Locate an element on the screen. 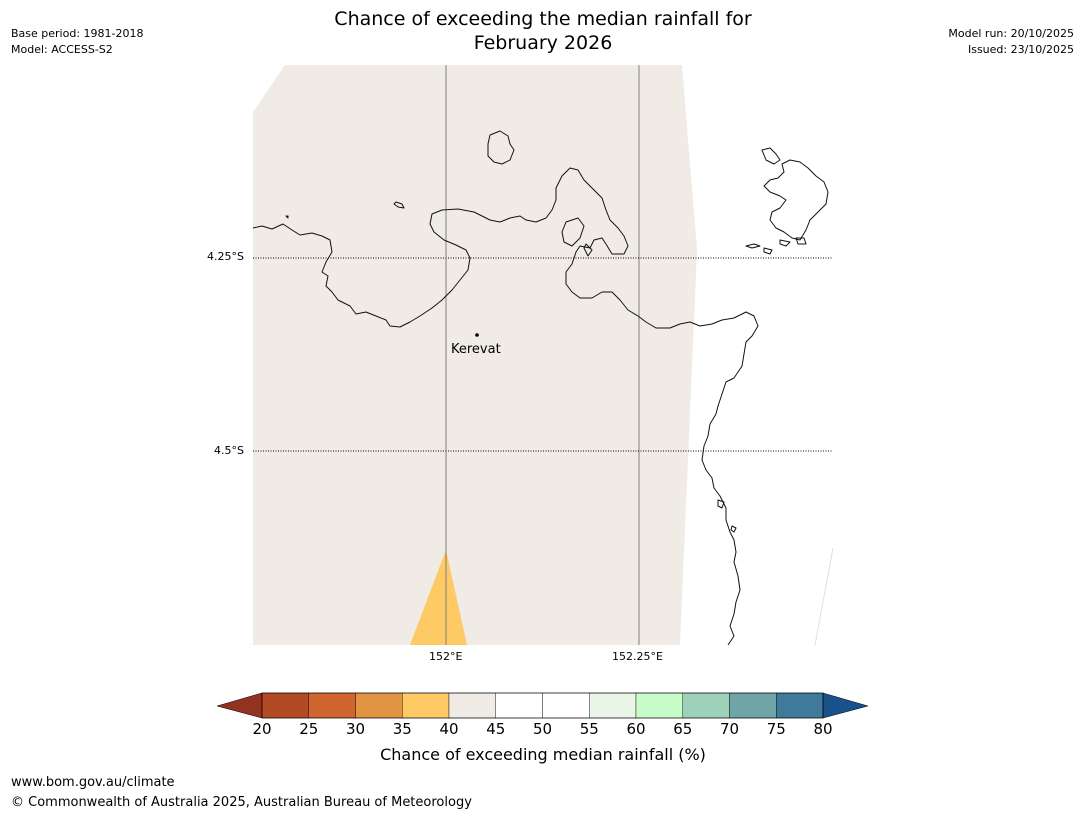 This screenshot has width=1085, height=816. coastline-peninsula-inner is located at coordinates (588, 250).